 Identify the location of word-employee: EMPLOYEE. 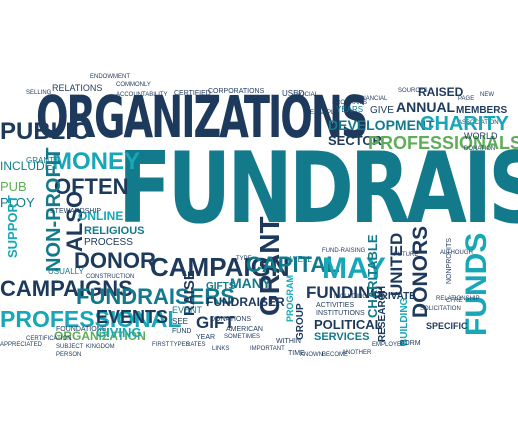
(389, 345).